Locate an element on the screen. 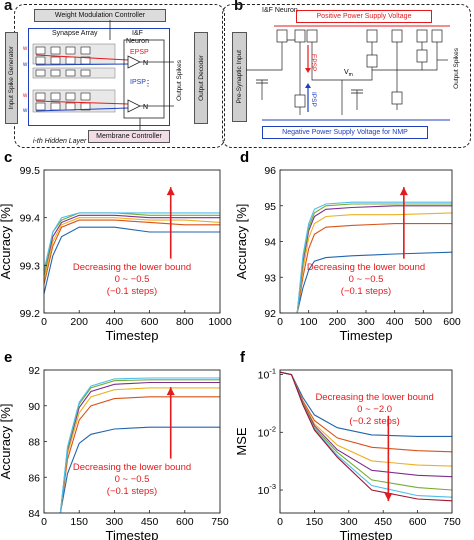  neuron-column: N N ⋮ is located at coordinates (149, 79).